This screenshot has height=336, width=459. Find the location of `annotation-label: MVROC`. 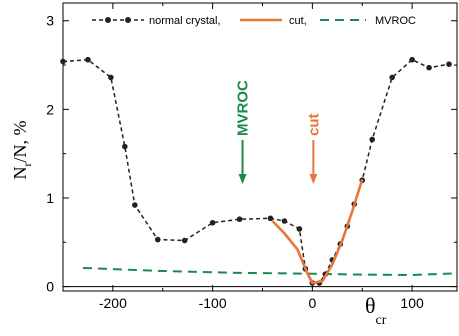

annotation-label: MVROC is located at coordinates (243, 108).